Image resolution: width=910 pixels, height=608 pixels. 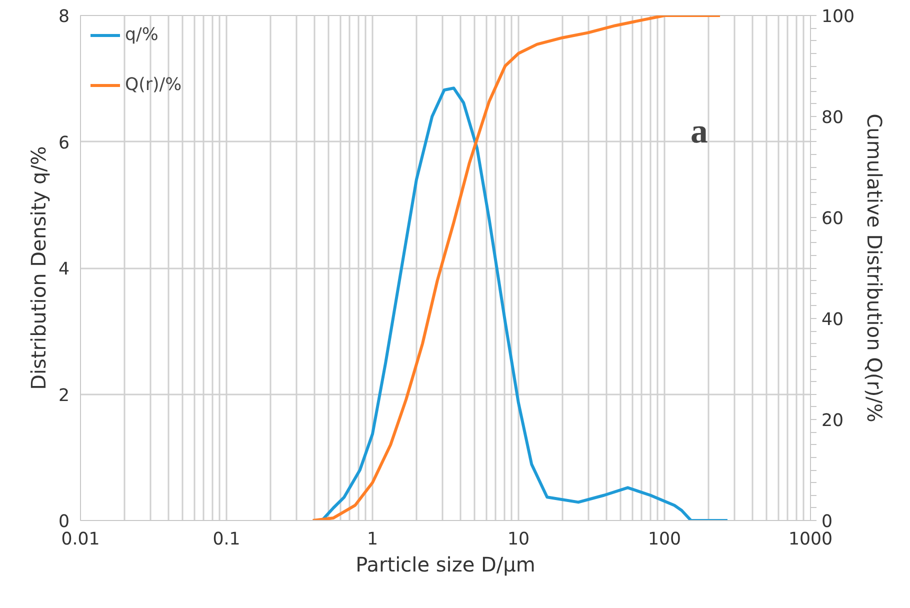 I want to click on legend-label: Q(r)/%, so click(x=153, y=85).